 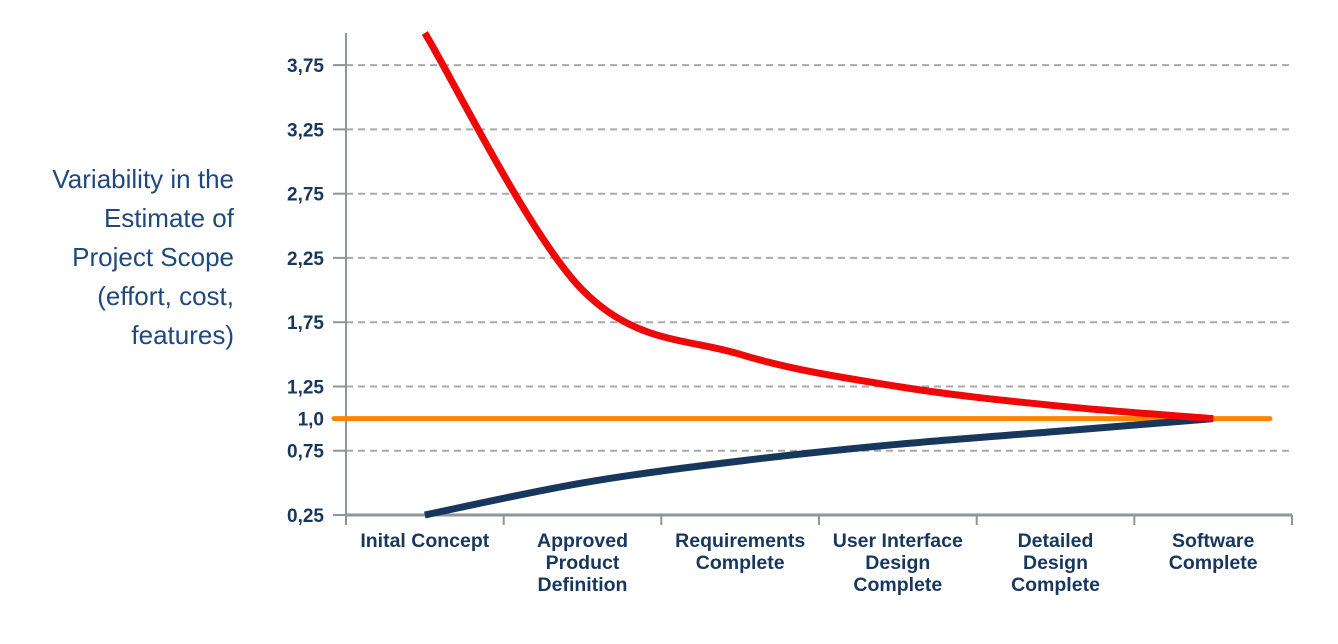 What do you see at coordinates (305, 66) in the screenshot?
I see `y-tick-label: 3,75` at bounding box center [305, 66].